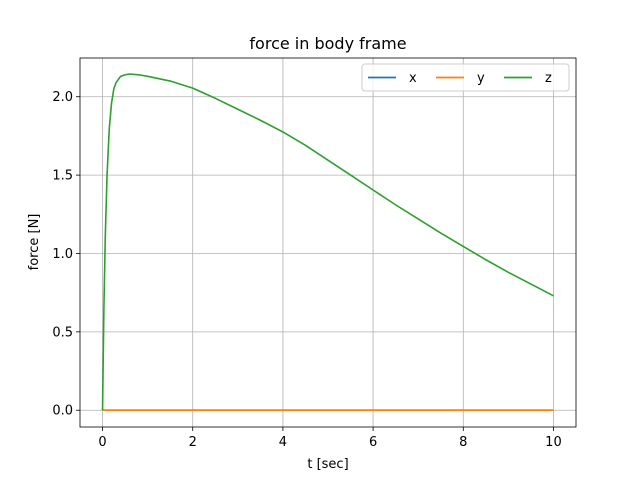  What do you see at coordinates (193, 442) in the screenshot?
I see `x-tick-label: 2` at bounding box center [193, 442].